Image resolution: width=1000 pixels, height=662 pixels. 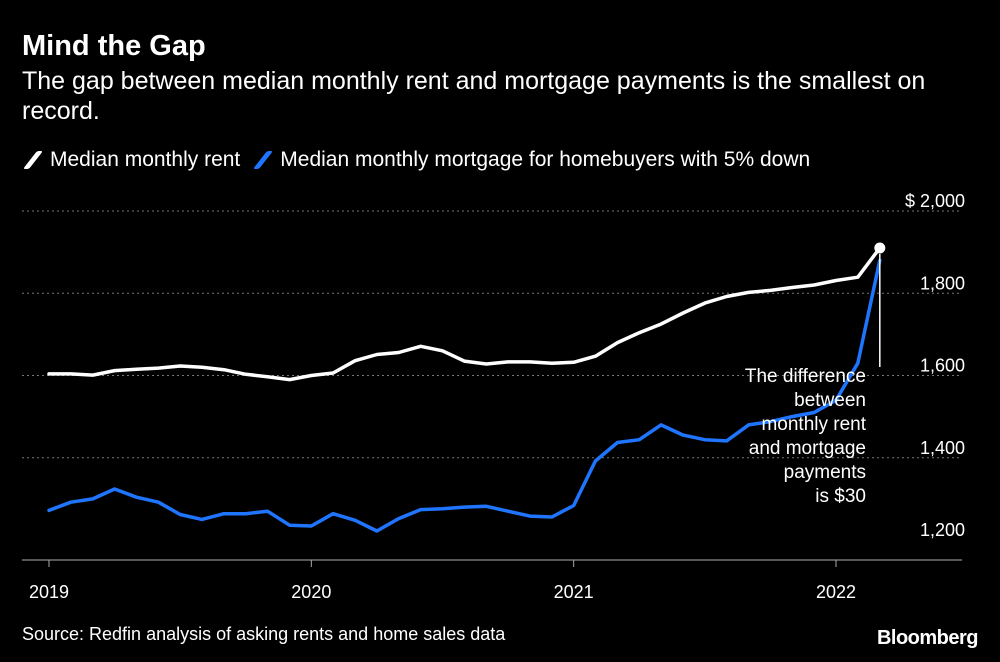 I want to click on annotation-line-4: payments, so click(x=825, y=472).